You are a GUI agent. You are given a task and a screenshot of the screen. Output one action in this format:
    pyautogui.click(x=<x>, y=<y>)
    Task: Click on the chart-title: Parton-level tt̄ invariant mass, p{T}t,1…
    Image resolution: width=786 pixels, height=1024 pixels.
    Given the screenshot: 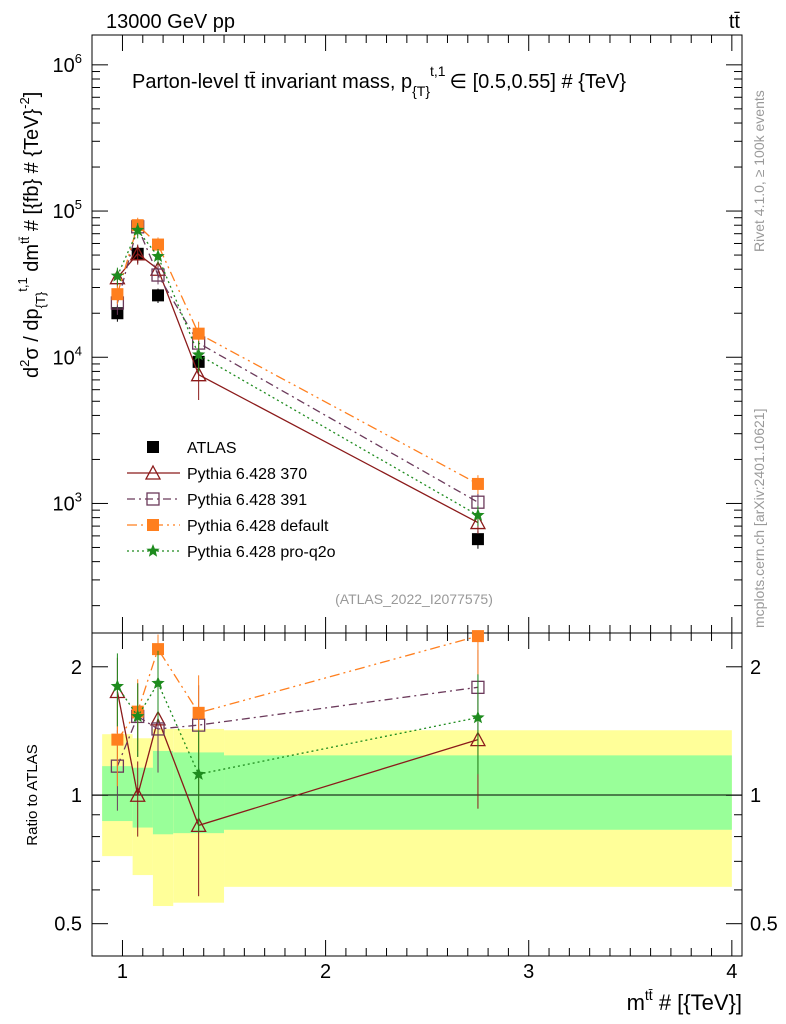 What is the action you would take?
    pyautogui.click(x=379, y=81)
    